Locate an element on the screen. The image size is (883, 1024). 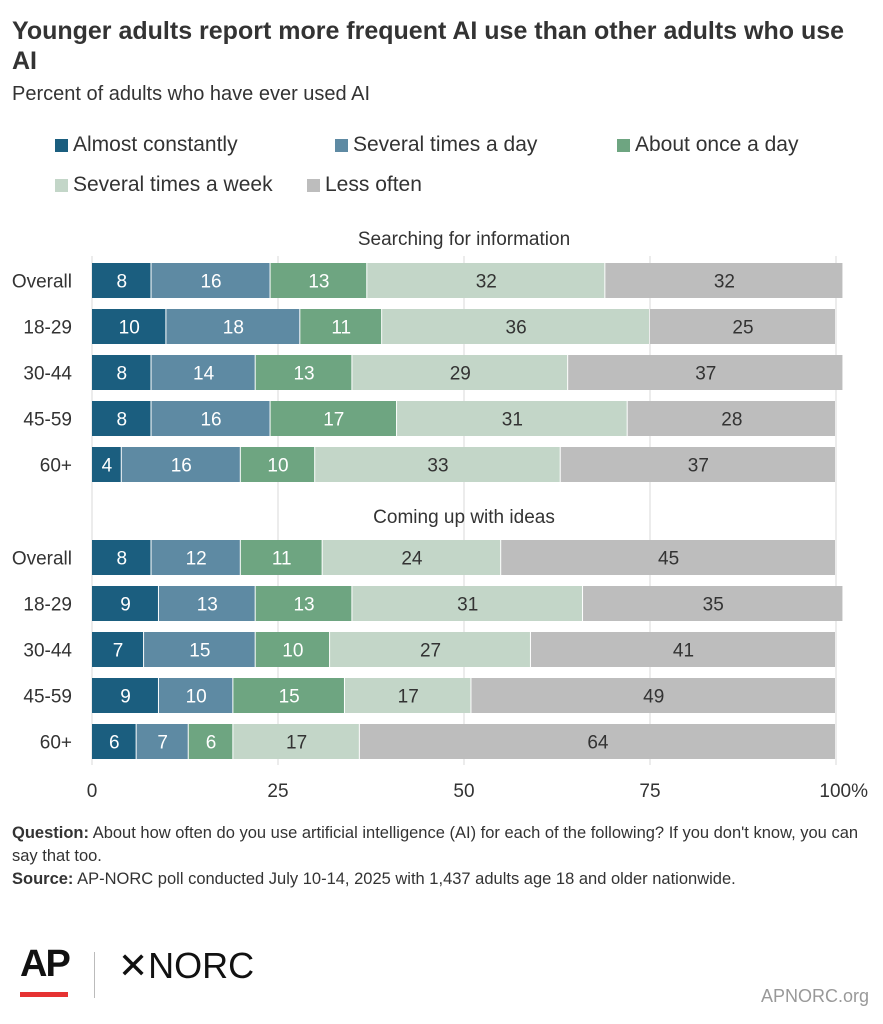
x-tick-label: 50 is located at coordinates (463, 791).